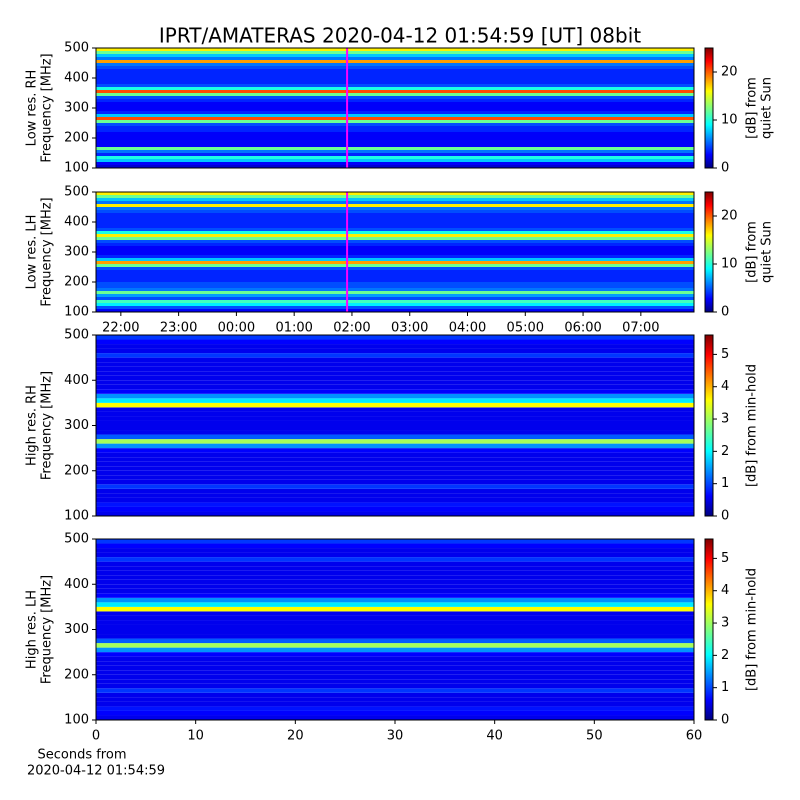 The width and height of the screenshot is (800, 800). Describe the element at coordinates (76, 138) in the screenshot. I see `y-tick-label: 200` at that location.